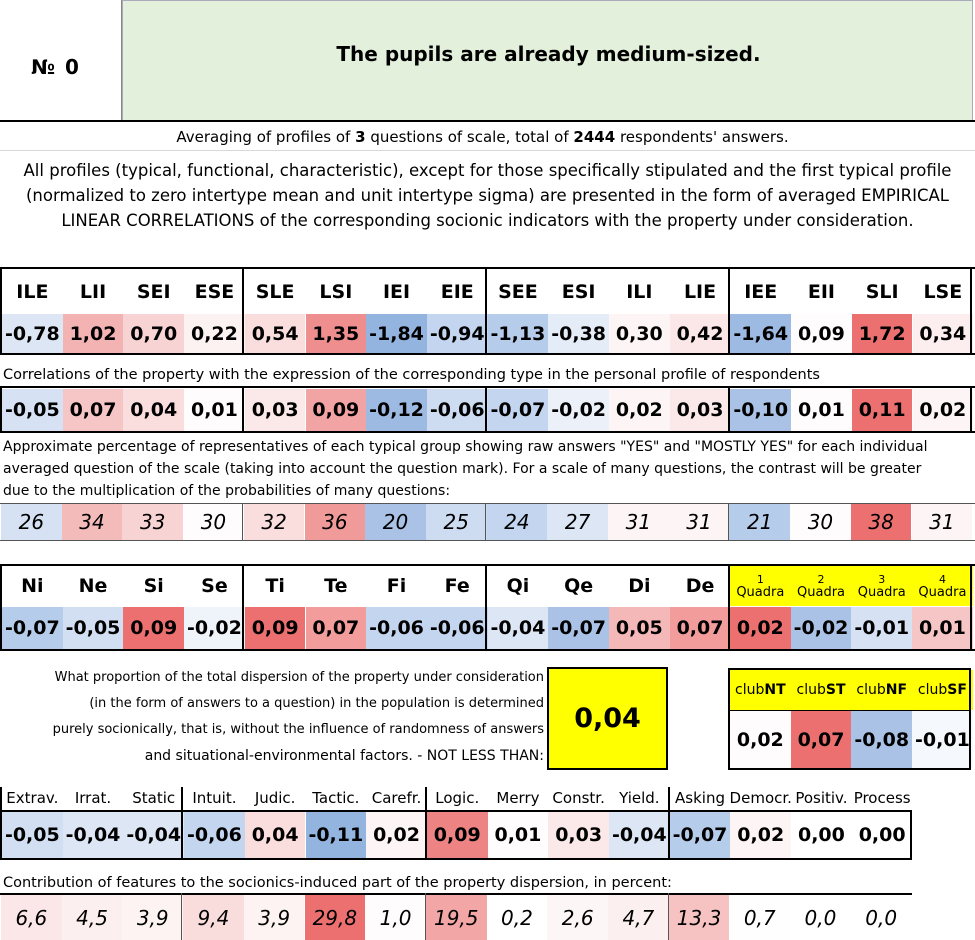  What do you see at coordinates (821, 333) in the screenshot?
I see `type-value: 0,09` at bounding box center [821, 333].